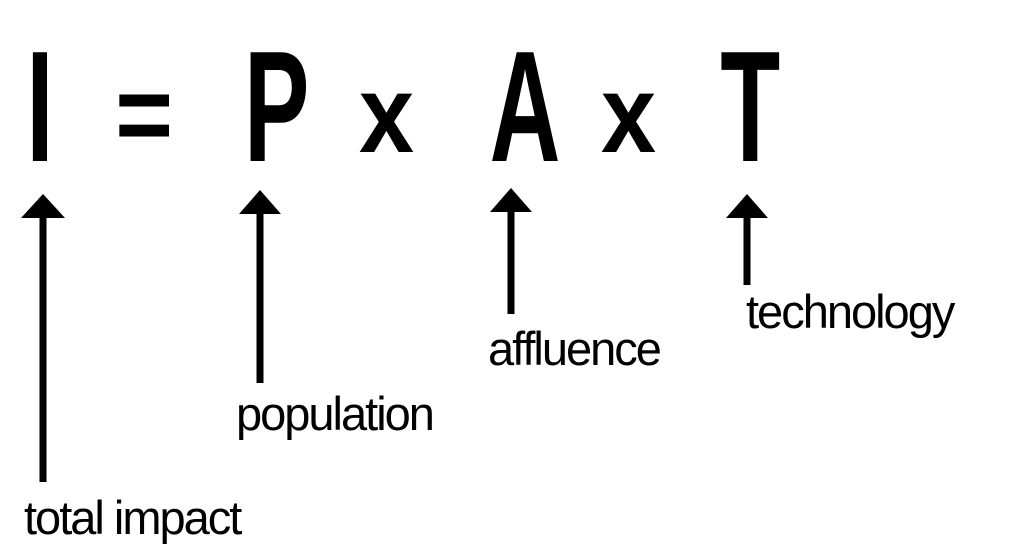  I want to click on multiplication-sign-1: x, so click(387, 114).